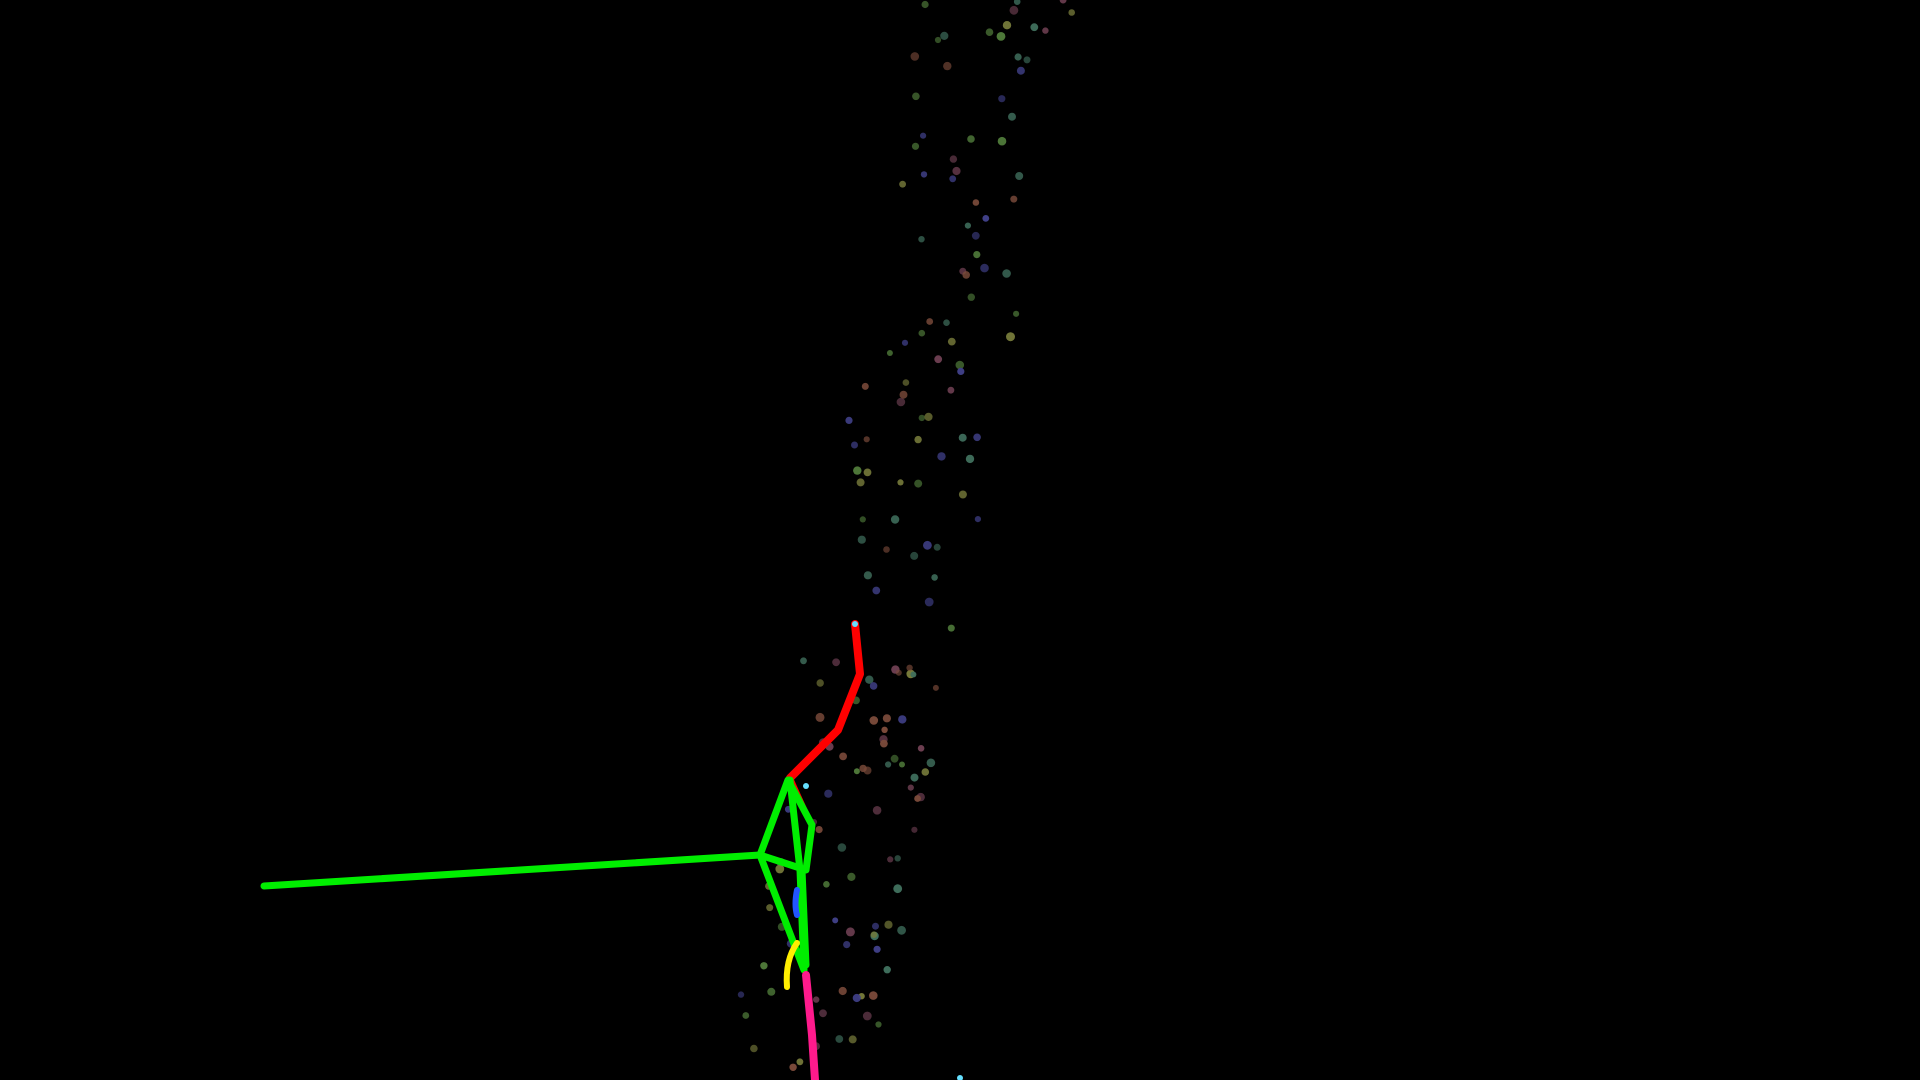 The width and height of the screenshot is (1920, 1080). Describe the element at coordinates (855, 624) in the screenshot. I see `path-start-marker` at that location.